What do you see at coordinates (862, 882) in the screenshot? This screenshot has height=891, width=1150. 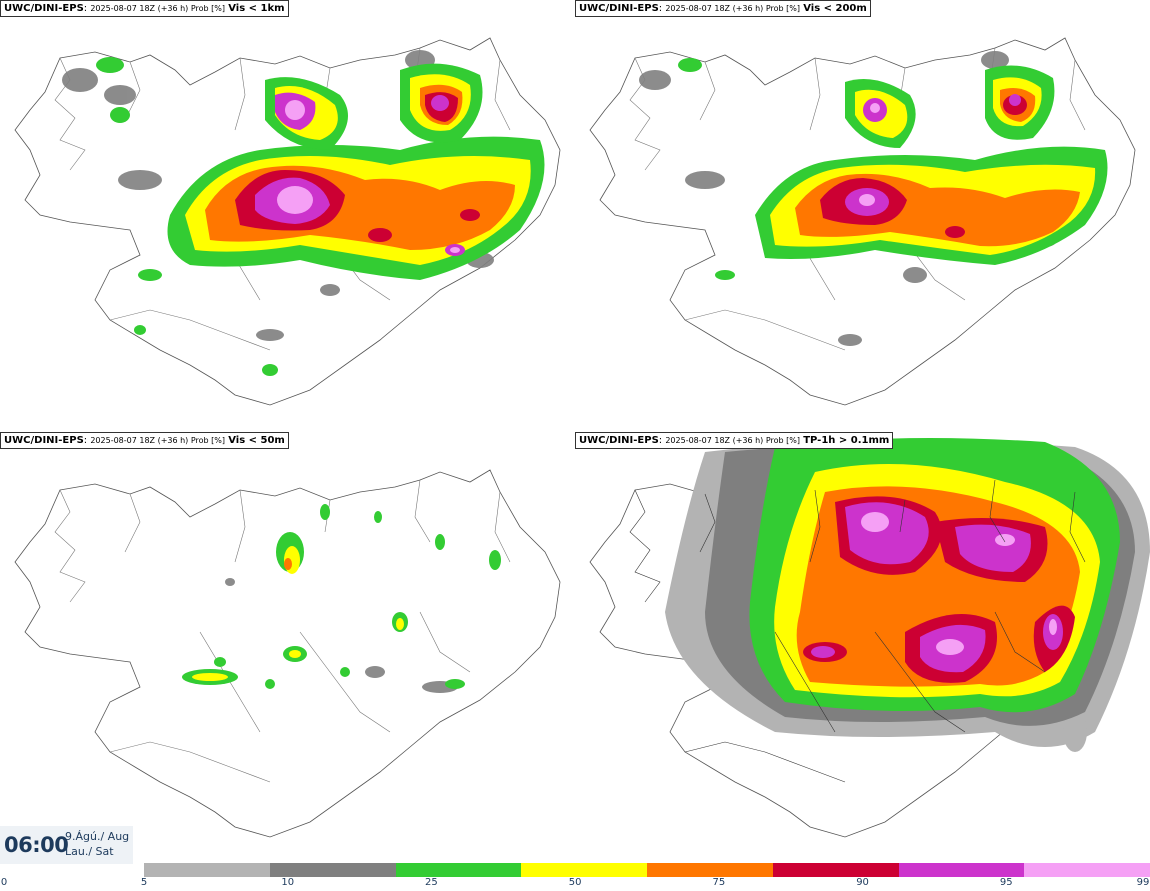 I see `colorbar-tick-label: 90` at bounding box center [862, 882].